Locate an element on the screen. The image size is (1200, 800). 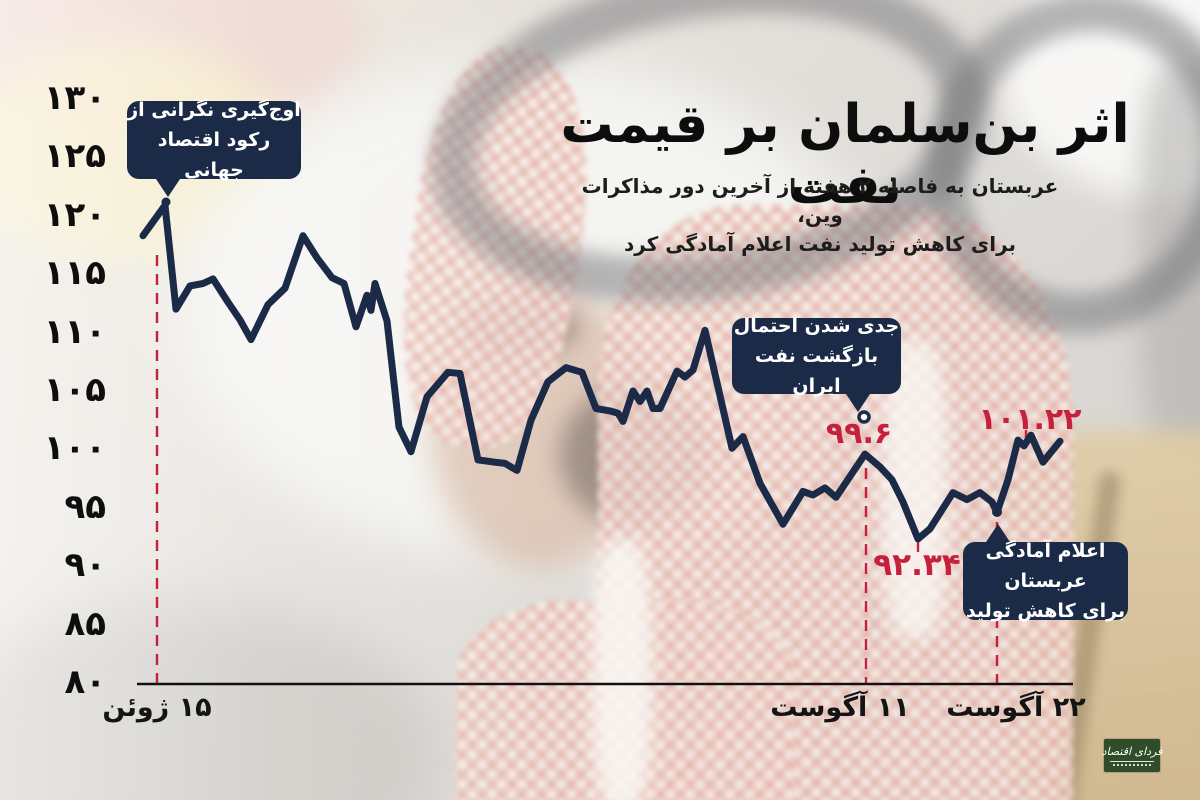
y-axis-tick-label: ۱۱۵ is located at coordinates (74, 273).